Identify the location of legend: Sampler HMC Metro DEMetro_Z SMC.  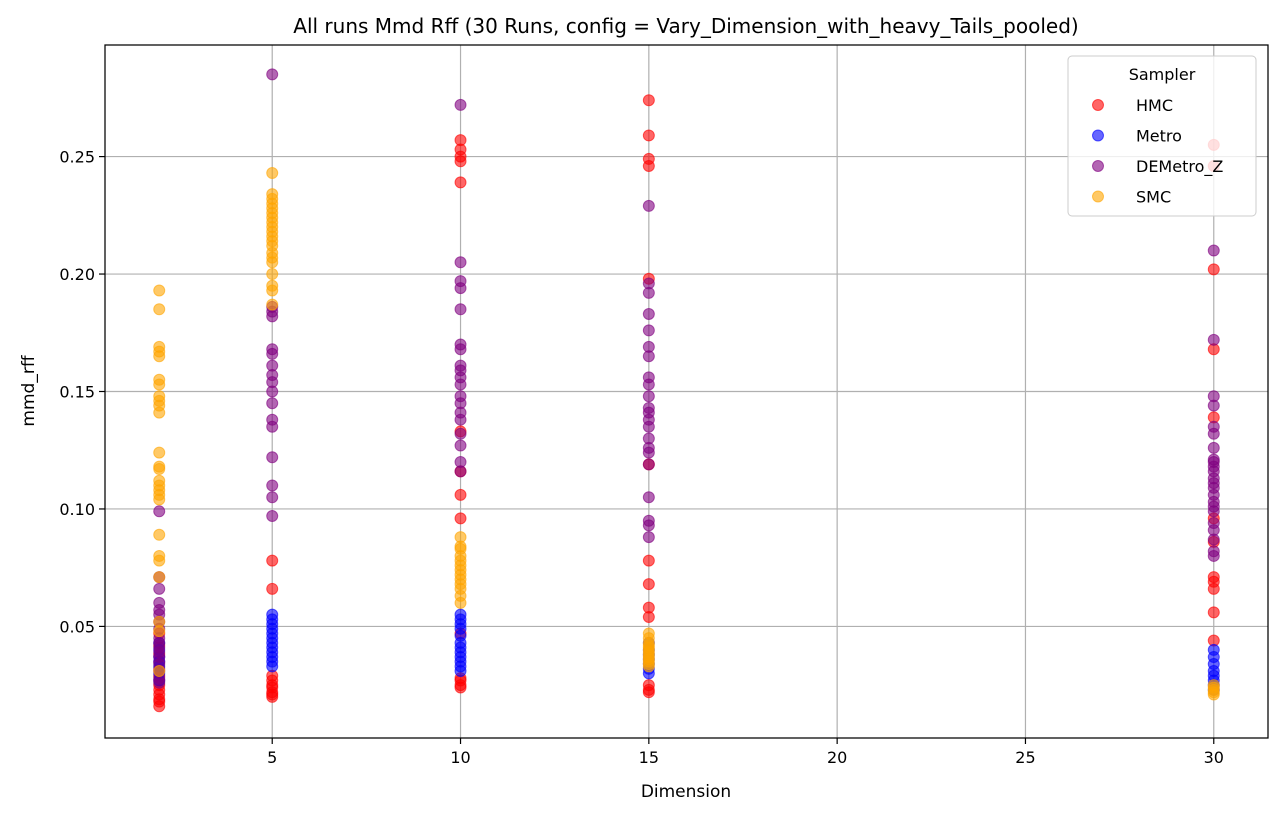
(1162, 136).